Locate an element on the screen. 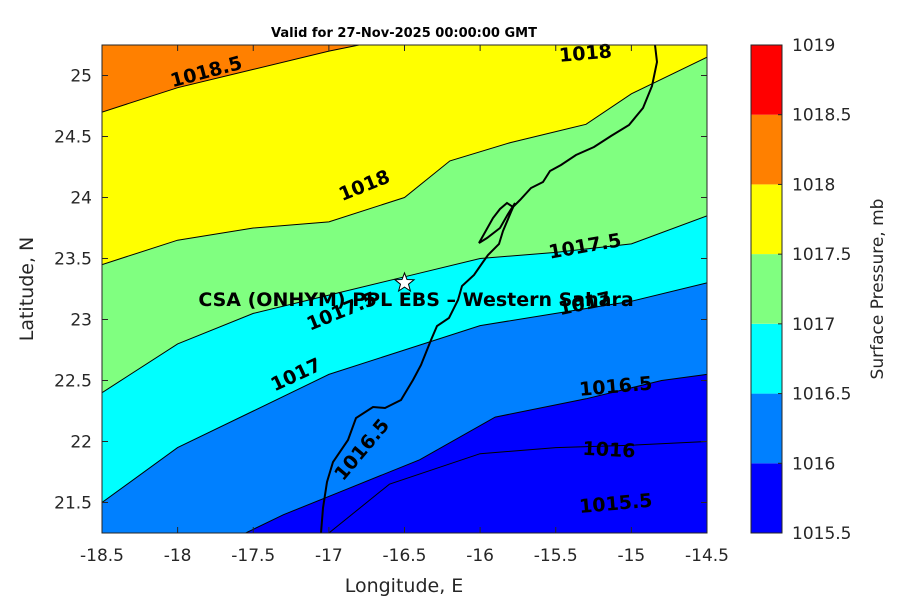  site-star-icon is located at coordinates (404, 282).